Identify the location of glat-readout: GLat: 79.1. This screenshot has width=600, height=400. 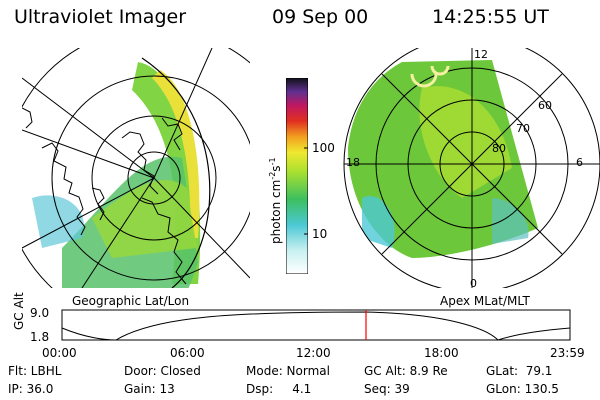
(519, 371).